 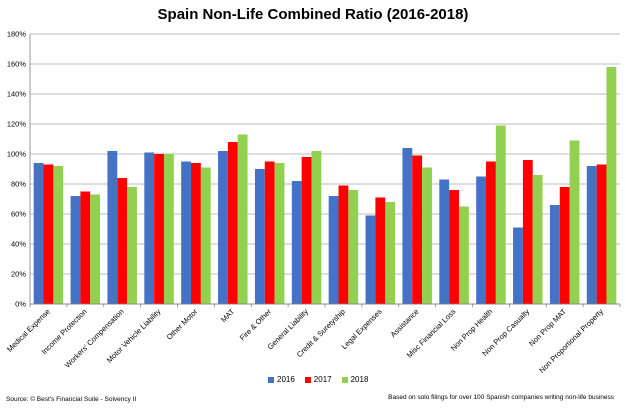 What do you see at coordinates (17, 169) in the screenshot?
I see `y-tick-labels: 0% 20% 40% 60% 80% 100% 120% 140% 160% 180%` at bounding box center [17, 169].